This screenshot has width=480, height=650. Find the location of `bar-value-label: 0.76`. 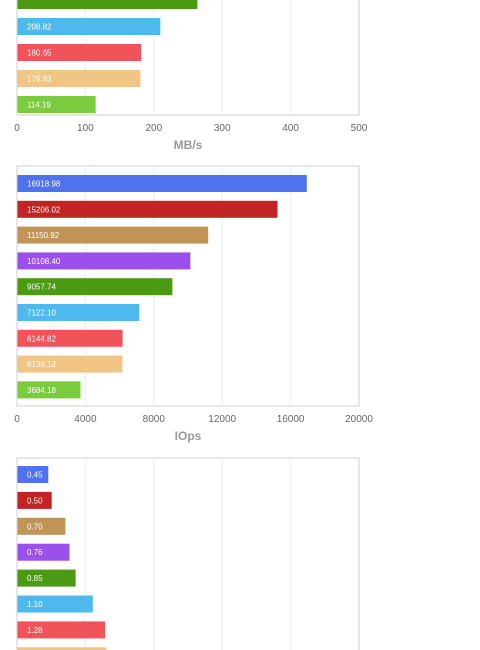

bar-value-label: 0.76 is located at coordinates (35, 552).